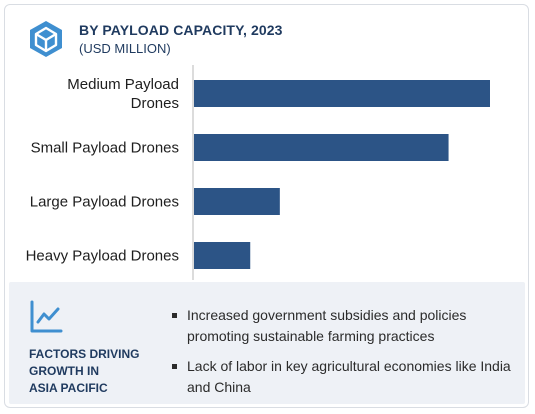 The height and width of the screenshot is (414, 535). Describe the element at coordinates (46, 316) in the screenshot. I see `trend-line-icon` at that location.